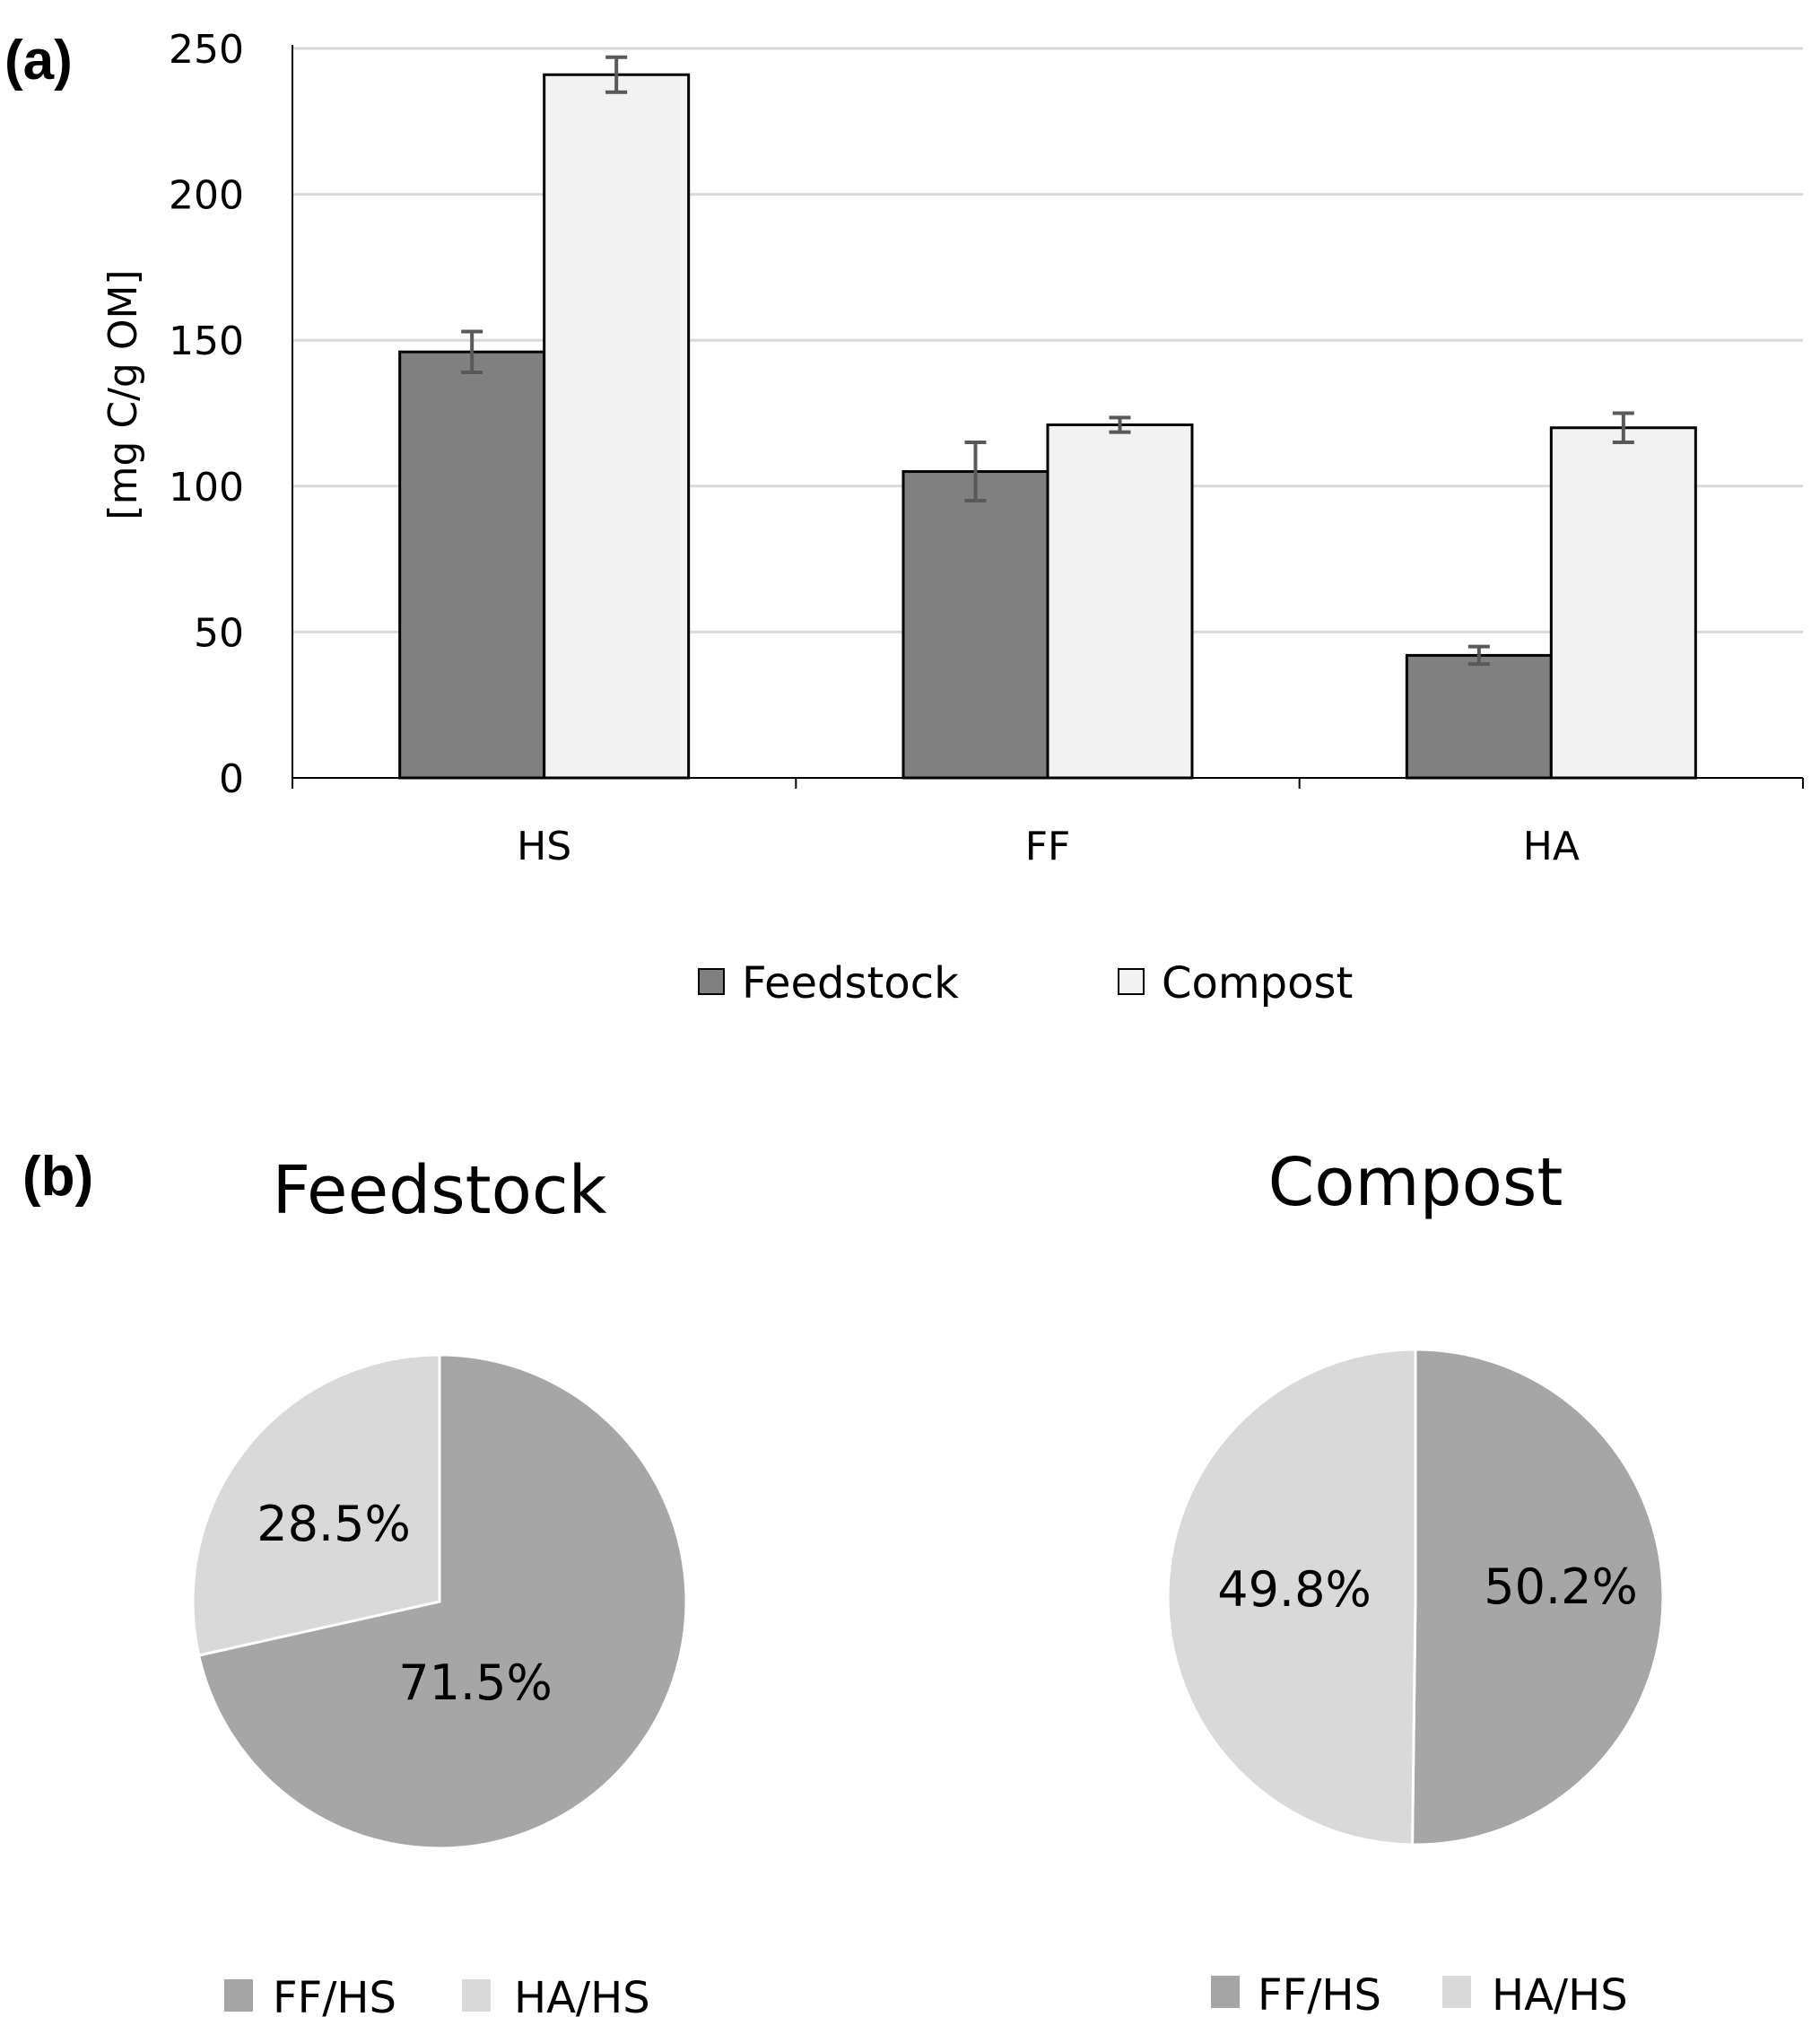 The height and width of the screenshot is (2043, 1820). What do you see at coordinates (475, 1682) in the screenshot?
I see `pie-feedstock-slice-label-ff-hs: 71.5%` at bounding box center [475, 1682].